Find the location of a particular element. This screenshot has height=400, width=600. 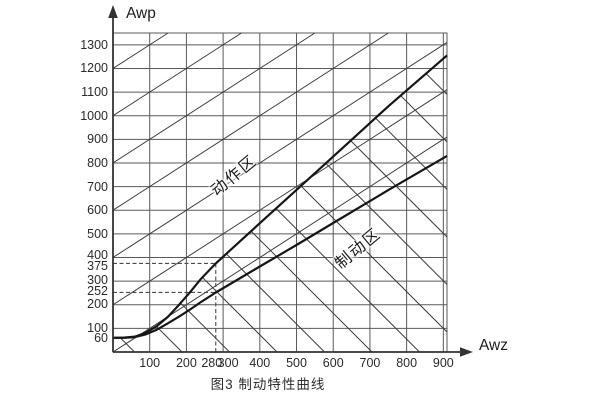

y-tick-label: 1000 is located at coordinates (94, 115).